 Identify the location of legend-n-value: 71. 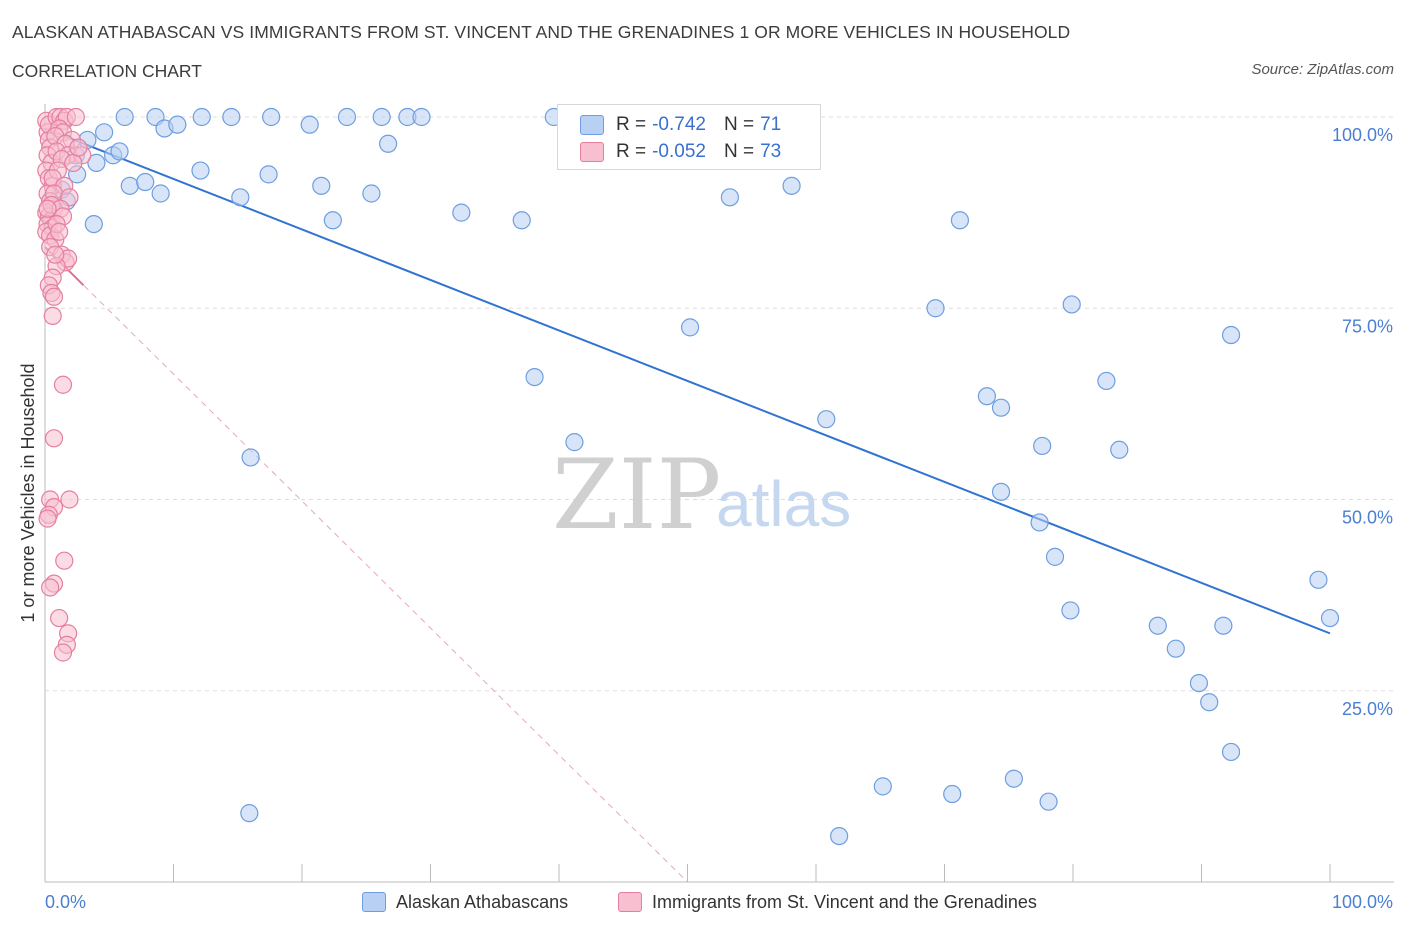
(771, 124).